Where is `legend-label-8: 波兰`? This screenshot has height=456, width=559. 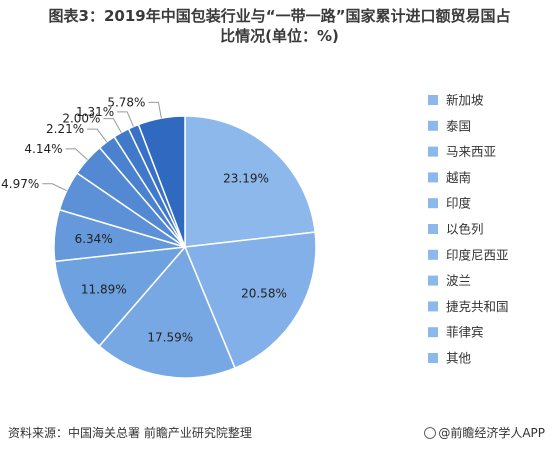
legend-label-8: 波兰 is located at coordinates (458, 280).